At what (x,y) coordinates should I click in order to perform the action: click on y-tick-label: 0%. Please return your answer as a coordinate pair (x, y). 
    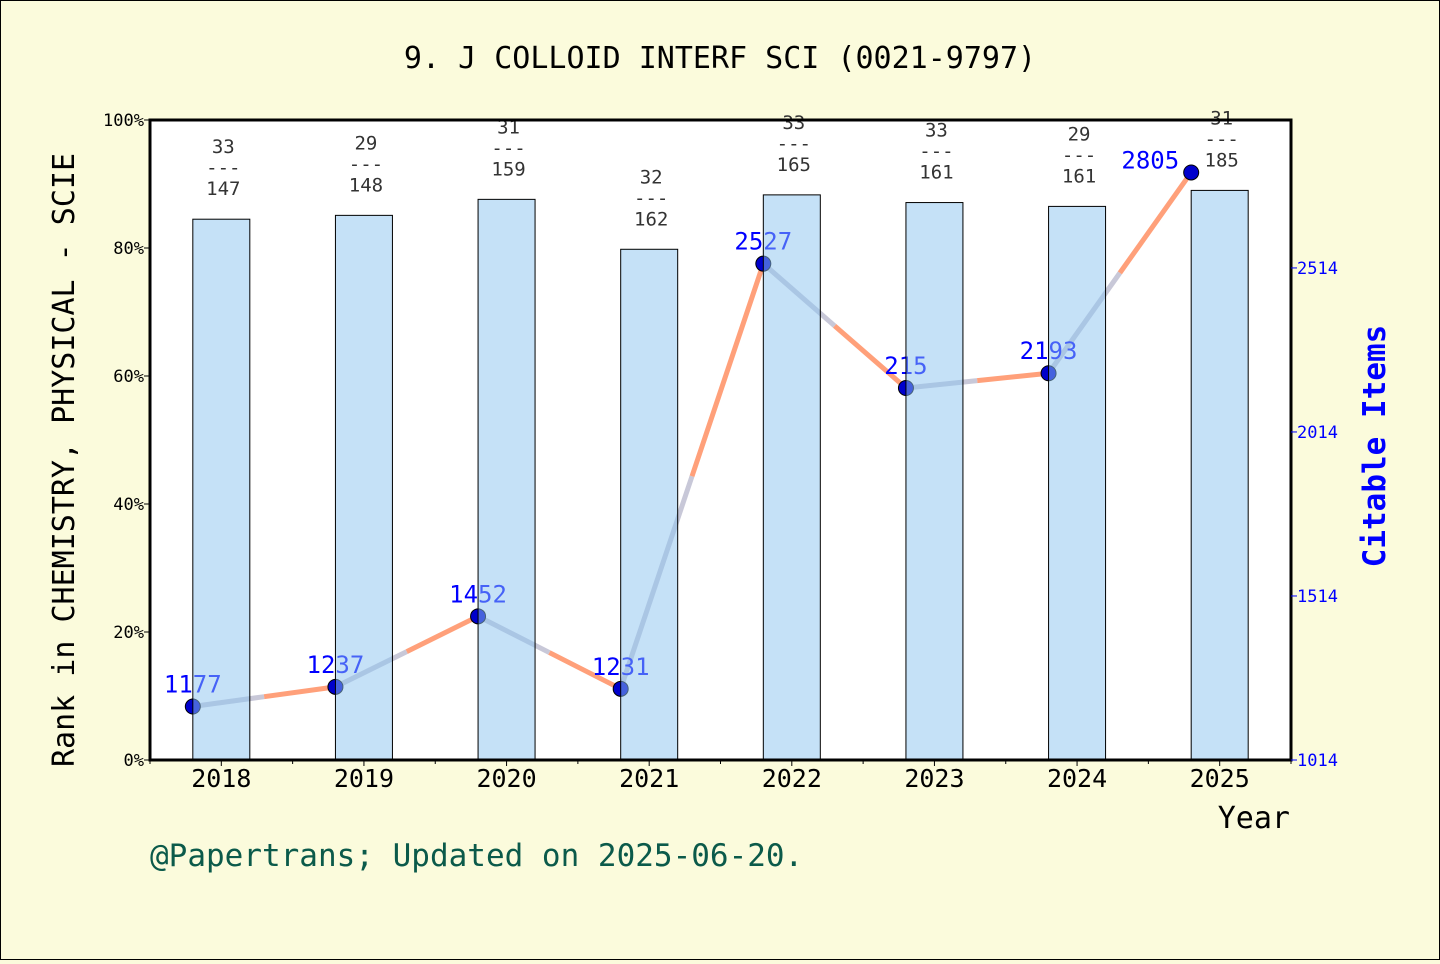
    Looking at the image, I should click on (134, 761).